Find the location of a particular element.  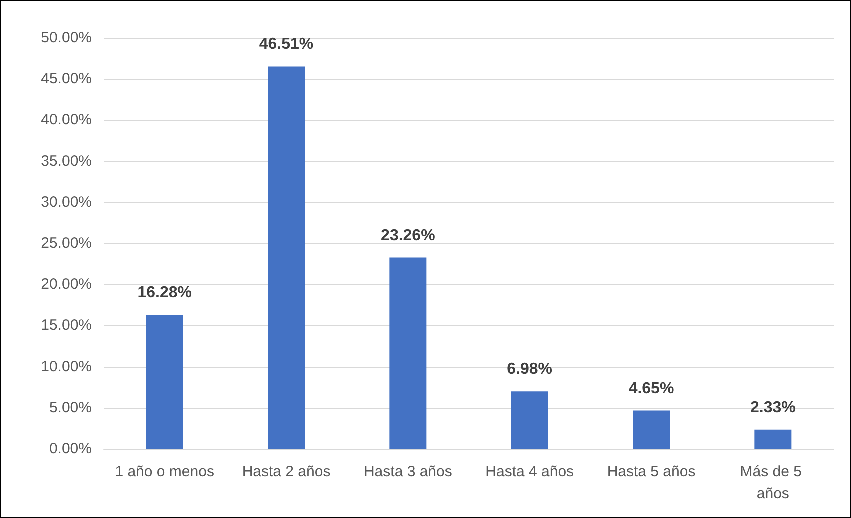

x-tick-label: Hasta 4 años is located at coordinates (530, 472).